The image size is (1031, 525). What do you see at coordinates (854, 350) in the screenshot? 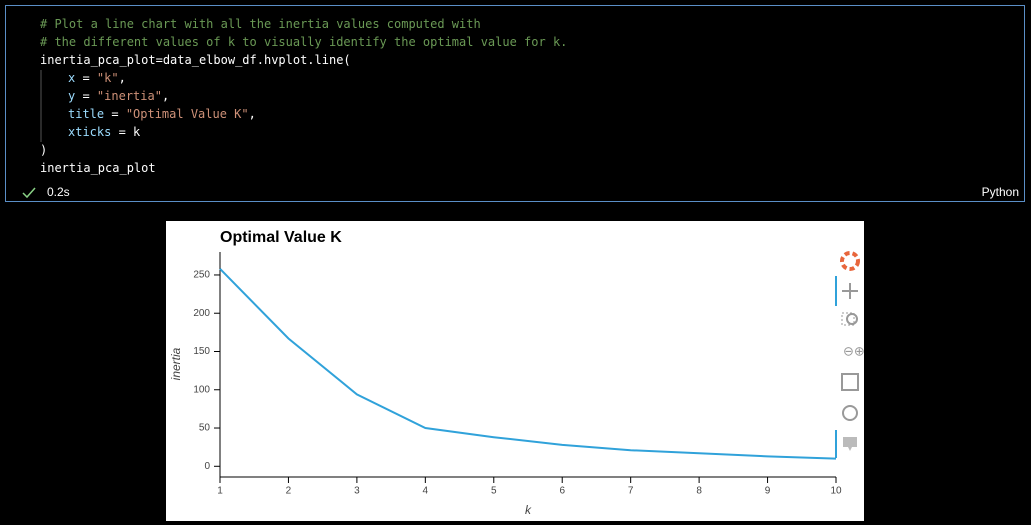
I see `wheel-zoom-tool: ⊖⊕` at bounding box center [854, 350].